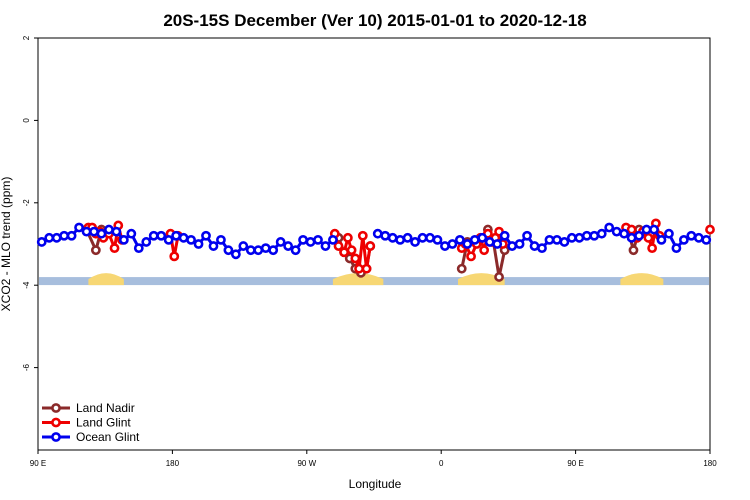 The width and height of the screenshot is (750, 500). I want to click on x-axis-label: Longitude, so click(375, 484).